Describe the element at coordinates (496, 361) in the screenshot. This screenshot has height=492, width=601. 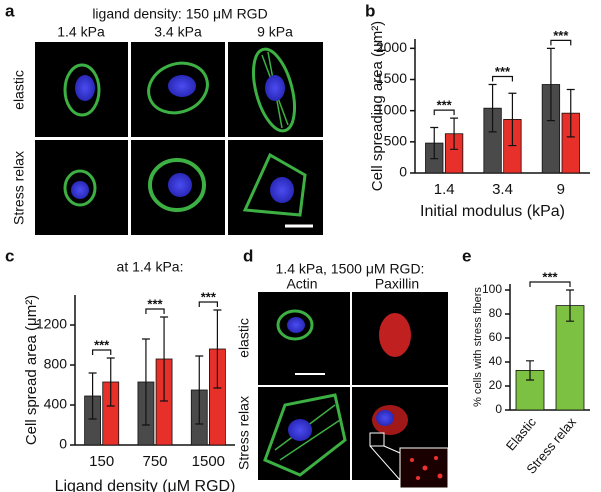
I see `y-tick-label: 40` at that location.